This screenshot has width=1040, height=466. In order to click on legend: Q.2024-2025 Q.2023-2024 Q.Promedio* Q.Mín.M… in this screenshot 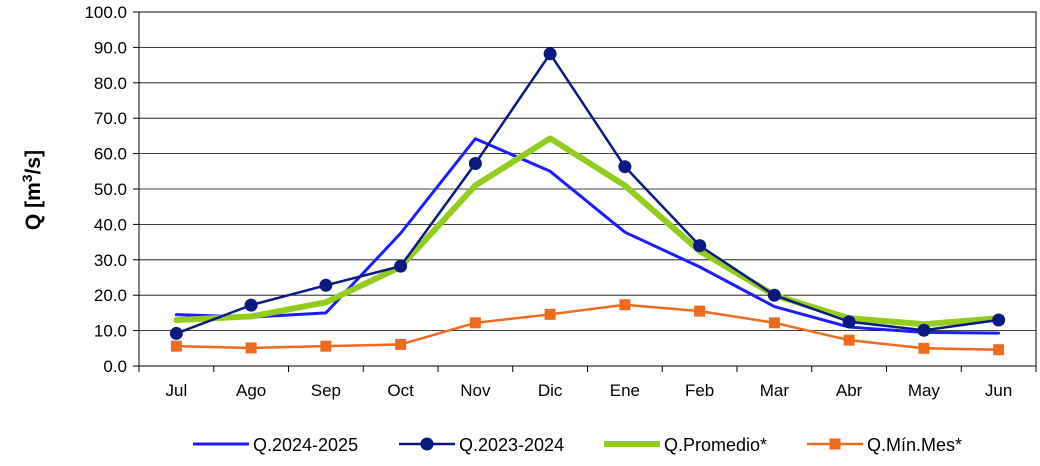, I will do `click(577, 445)`.